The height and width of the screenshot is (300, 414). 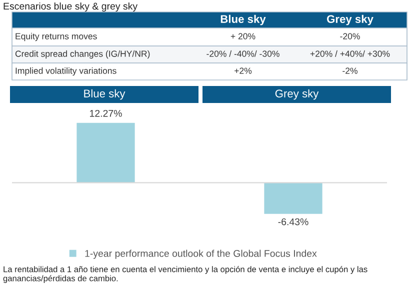 What do you see at coordinates (201, 254) in the screenshot?
I see `legend-label: 1-year performance outlook of the Global Focus Index` at bounding box center [201, 254].